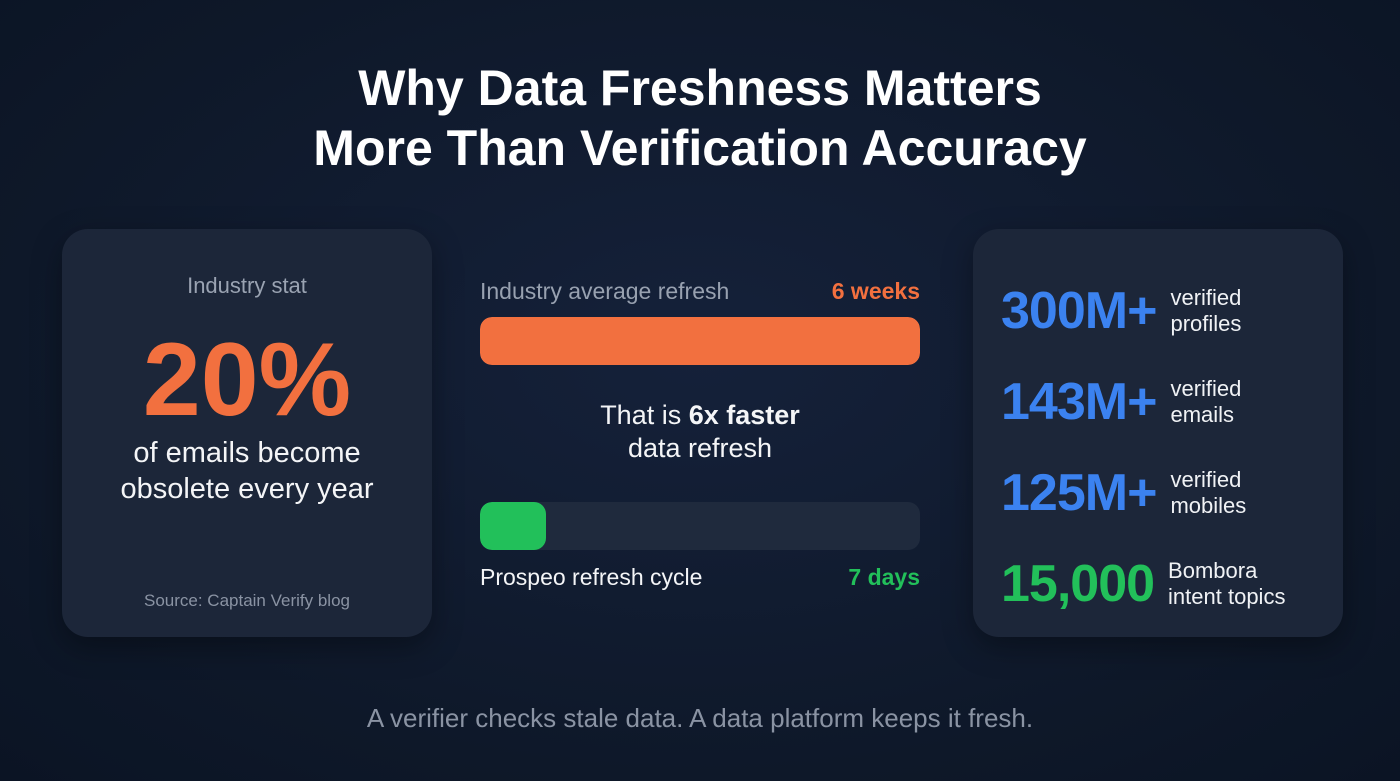 The width and height of the screenshot is (1400, 781). I want to click on stat-item: 15,000 Bombora intent topics, so click(1172, 583).